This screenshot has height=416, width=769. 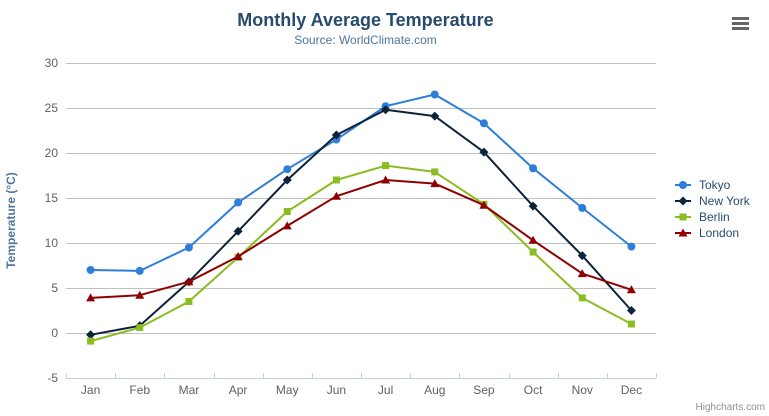 I want to click on y-axis-label: -5, so click(x=52, y=378).